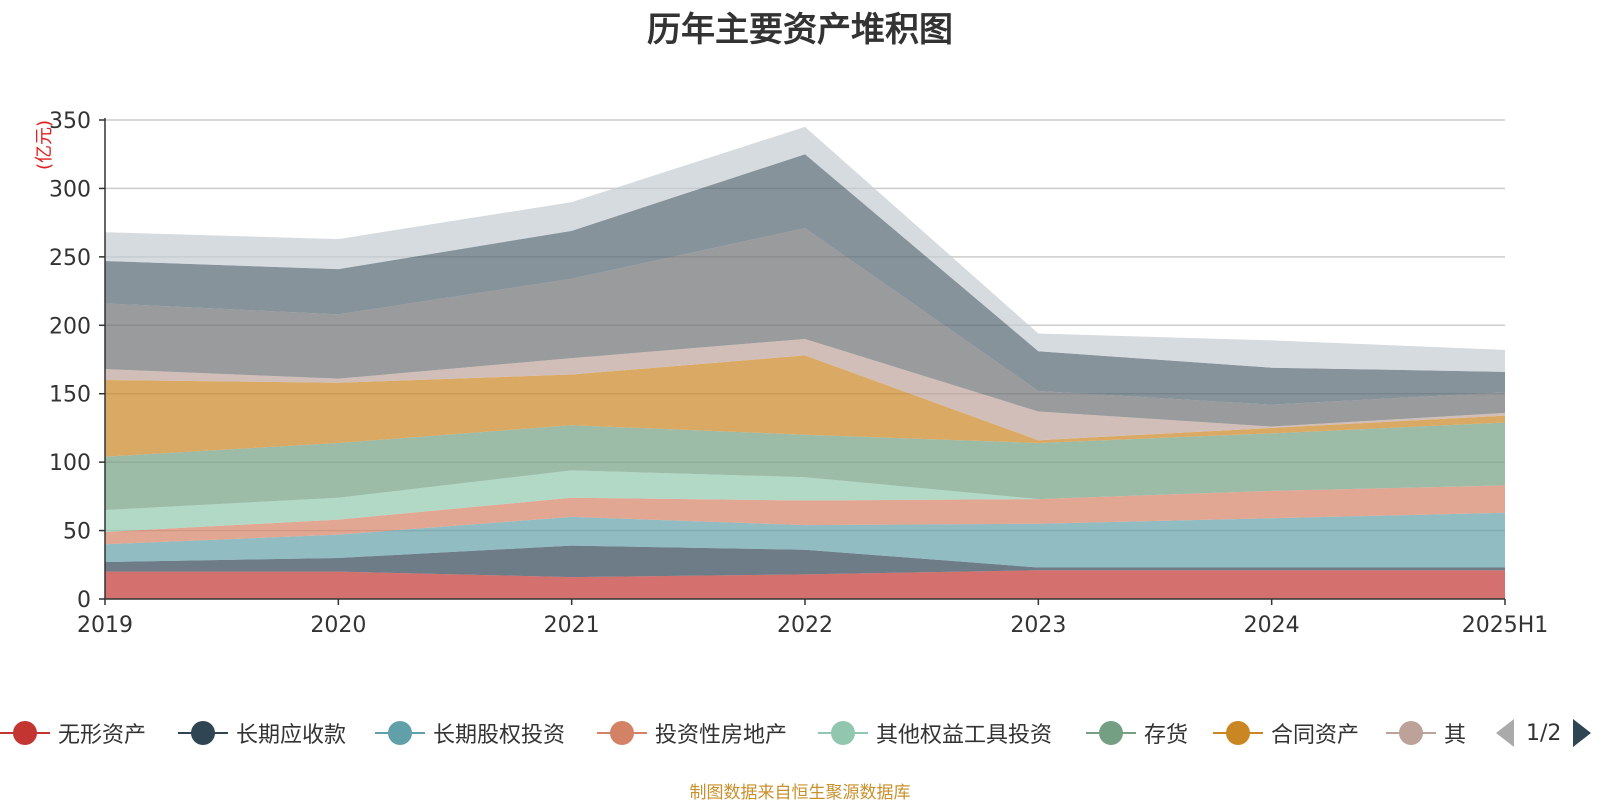 This screenshot has width=1600, height=803. I want to click on x-tick-label: 2021, so click(572, 625).